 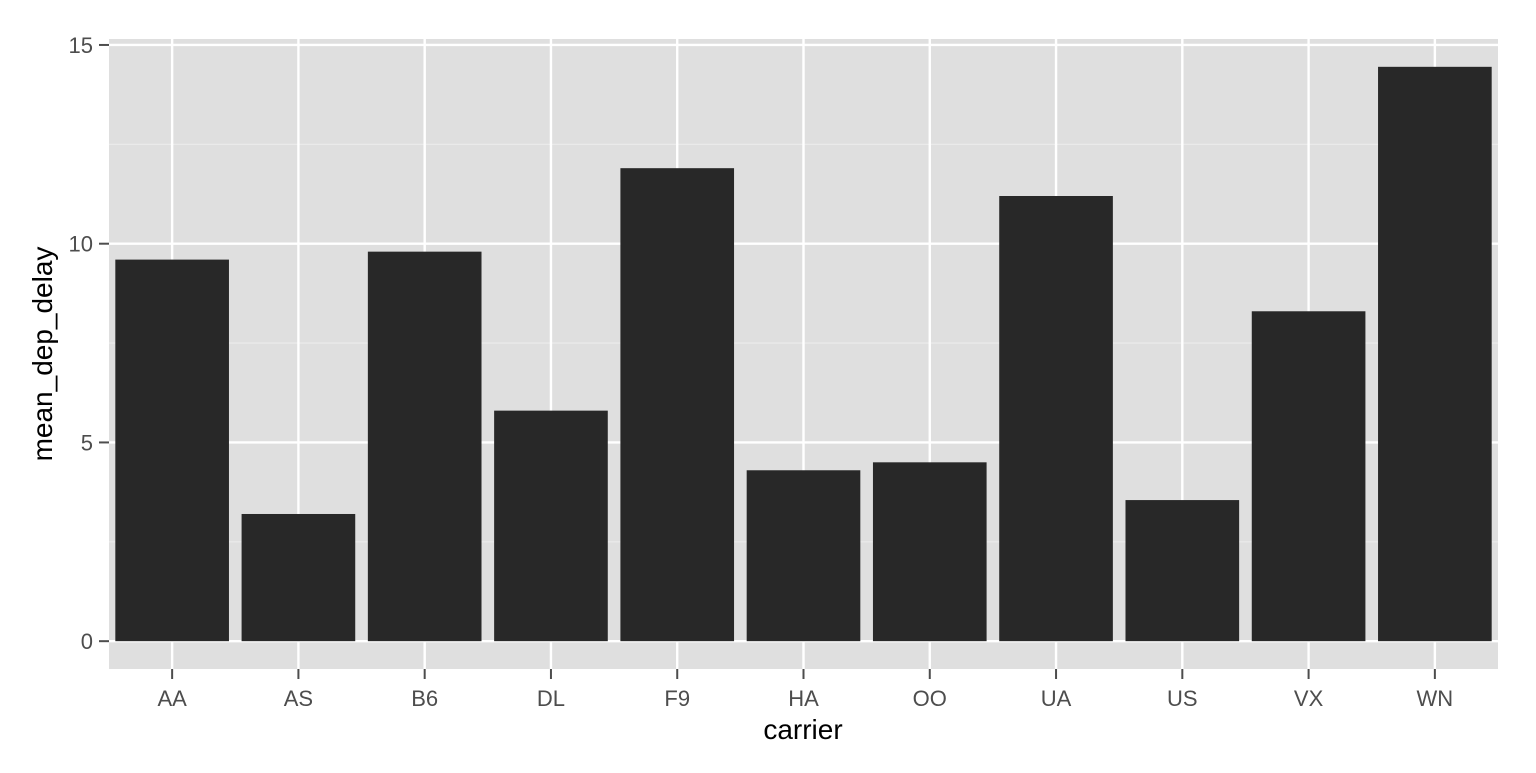 What do you see at coordinates (172, 450) in the screenshot?
I see `bar-aa` at bounding box center [172, 450].